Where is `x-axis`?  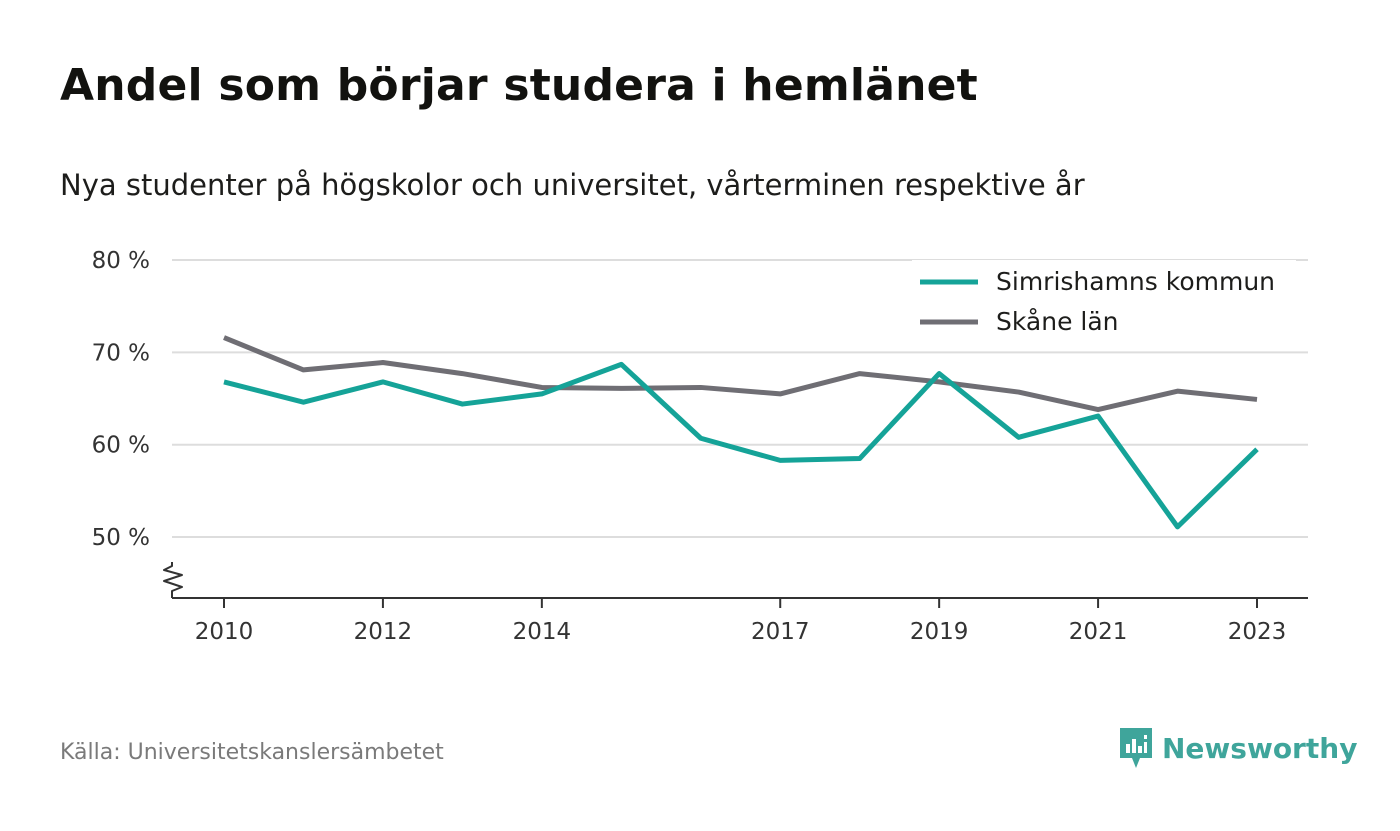 x-axis is located at coordinates (735, 580).